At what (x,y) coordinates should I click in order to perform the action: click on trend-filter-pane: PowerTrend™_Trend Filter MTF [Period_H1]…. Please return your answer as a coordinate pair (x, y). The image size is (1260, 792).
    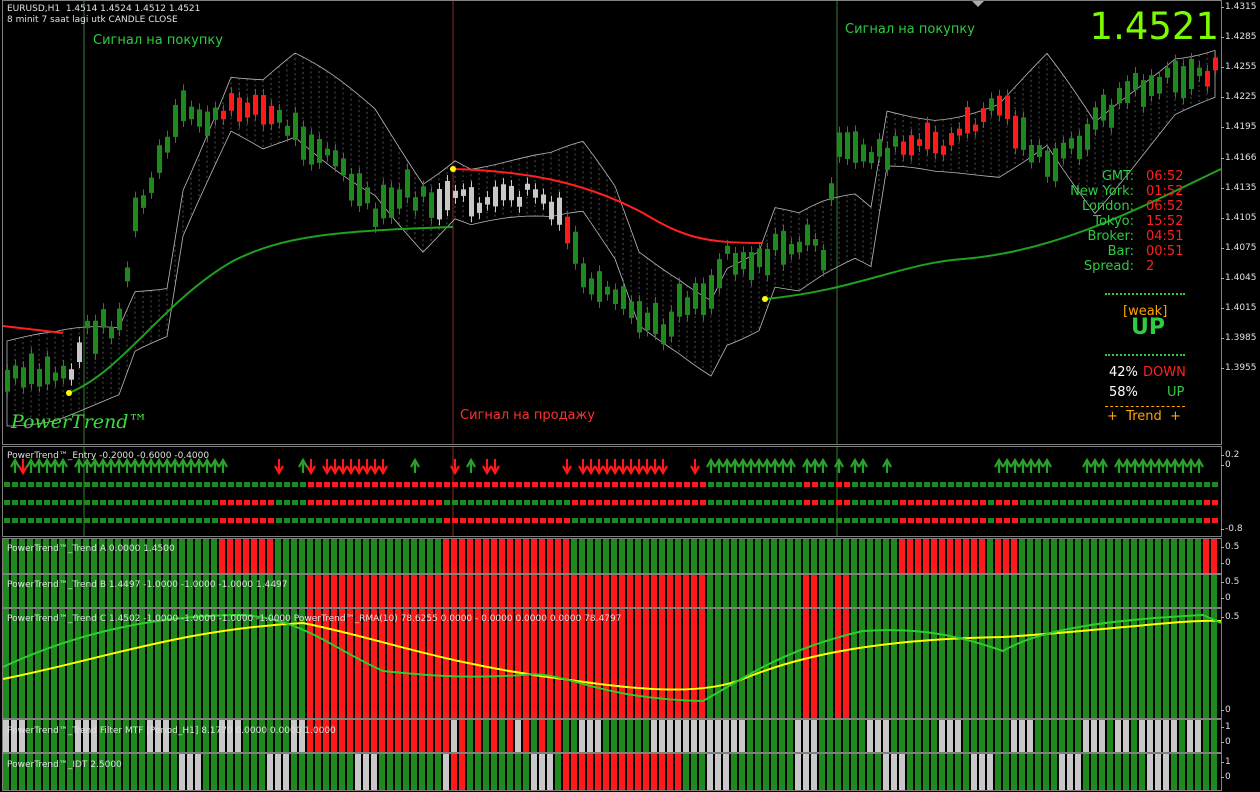
    Looking at the image, I should click on (612, 736).